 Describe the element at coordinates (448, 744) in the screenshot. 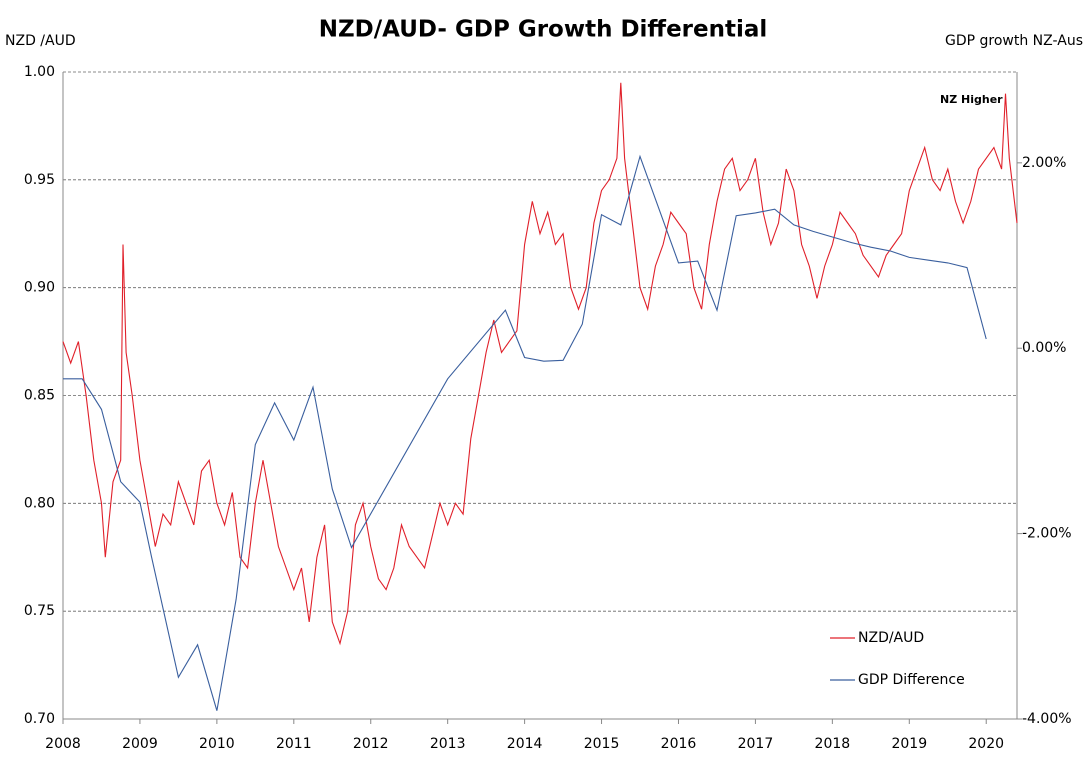

I see `x-tick-label: 2013` at that location.